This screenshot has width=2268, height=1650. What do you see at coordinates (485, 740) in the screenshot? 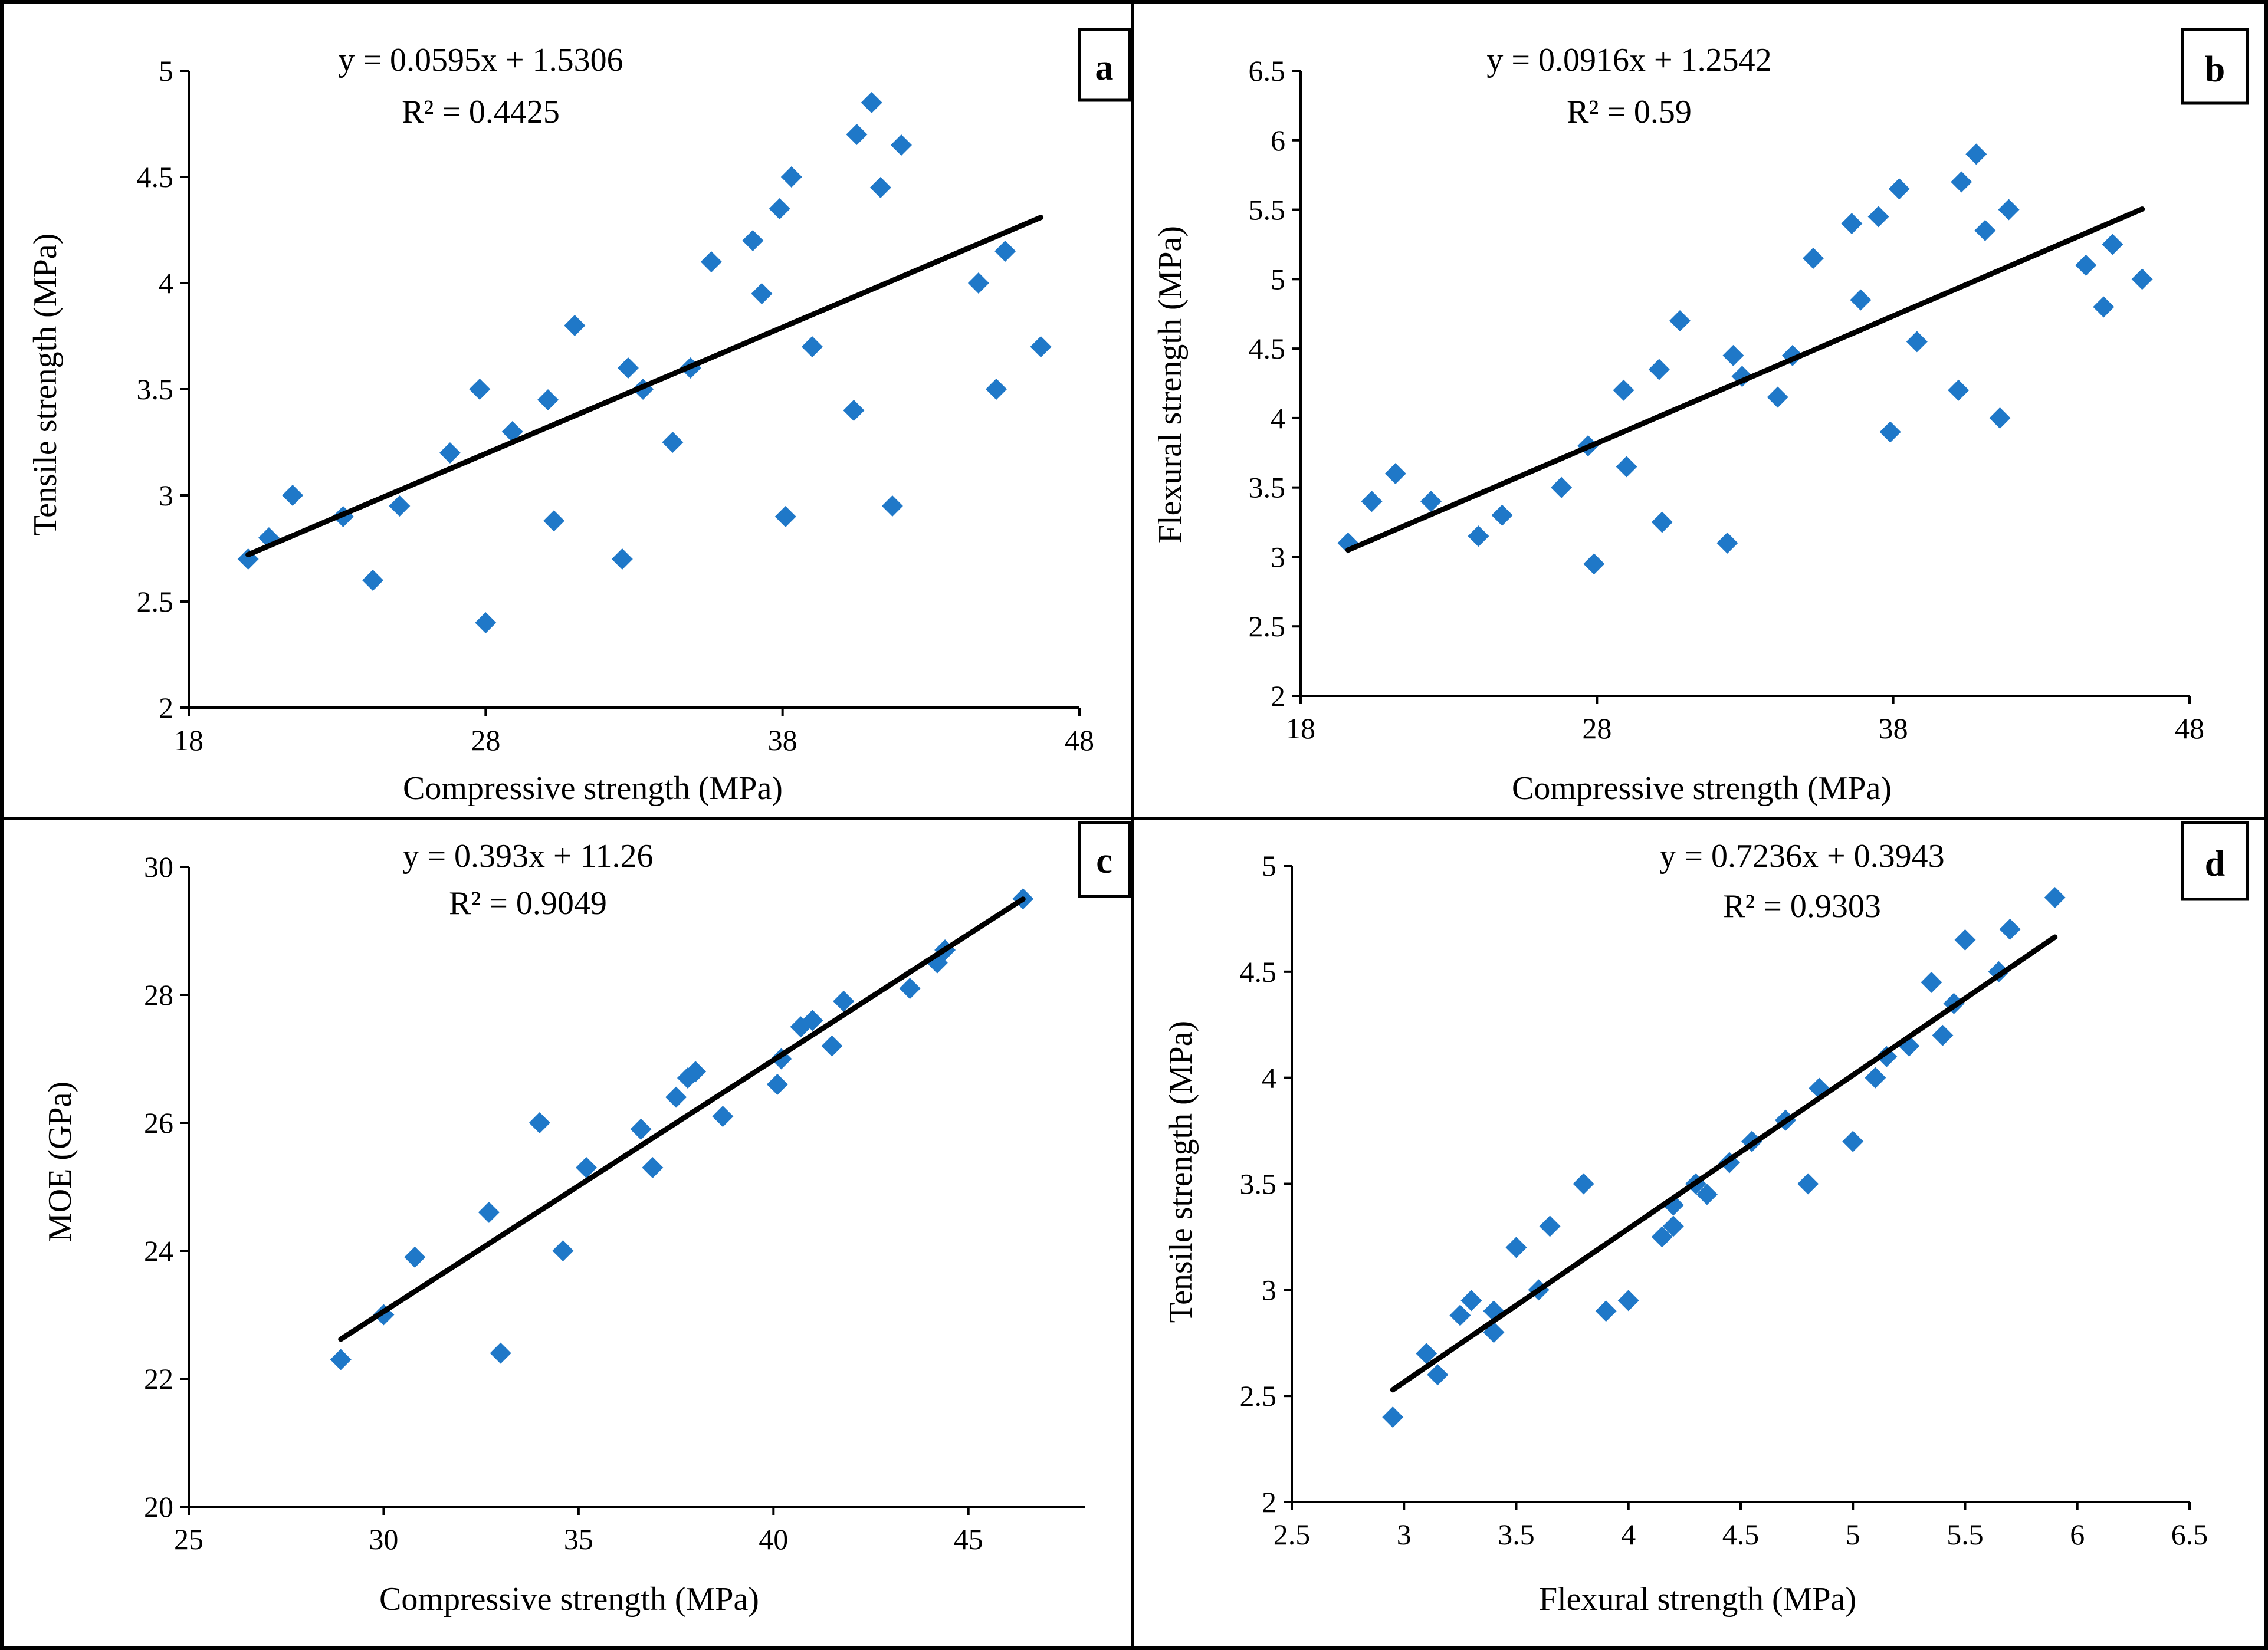
I see `x-tick-label: 28` at bounding box center [485, 740].